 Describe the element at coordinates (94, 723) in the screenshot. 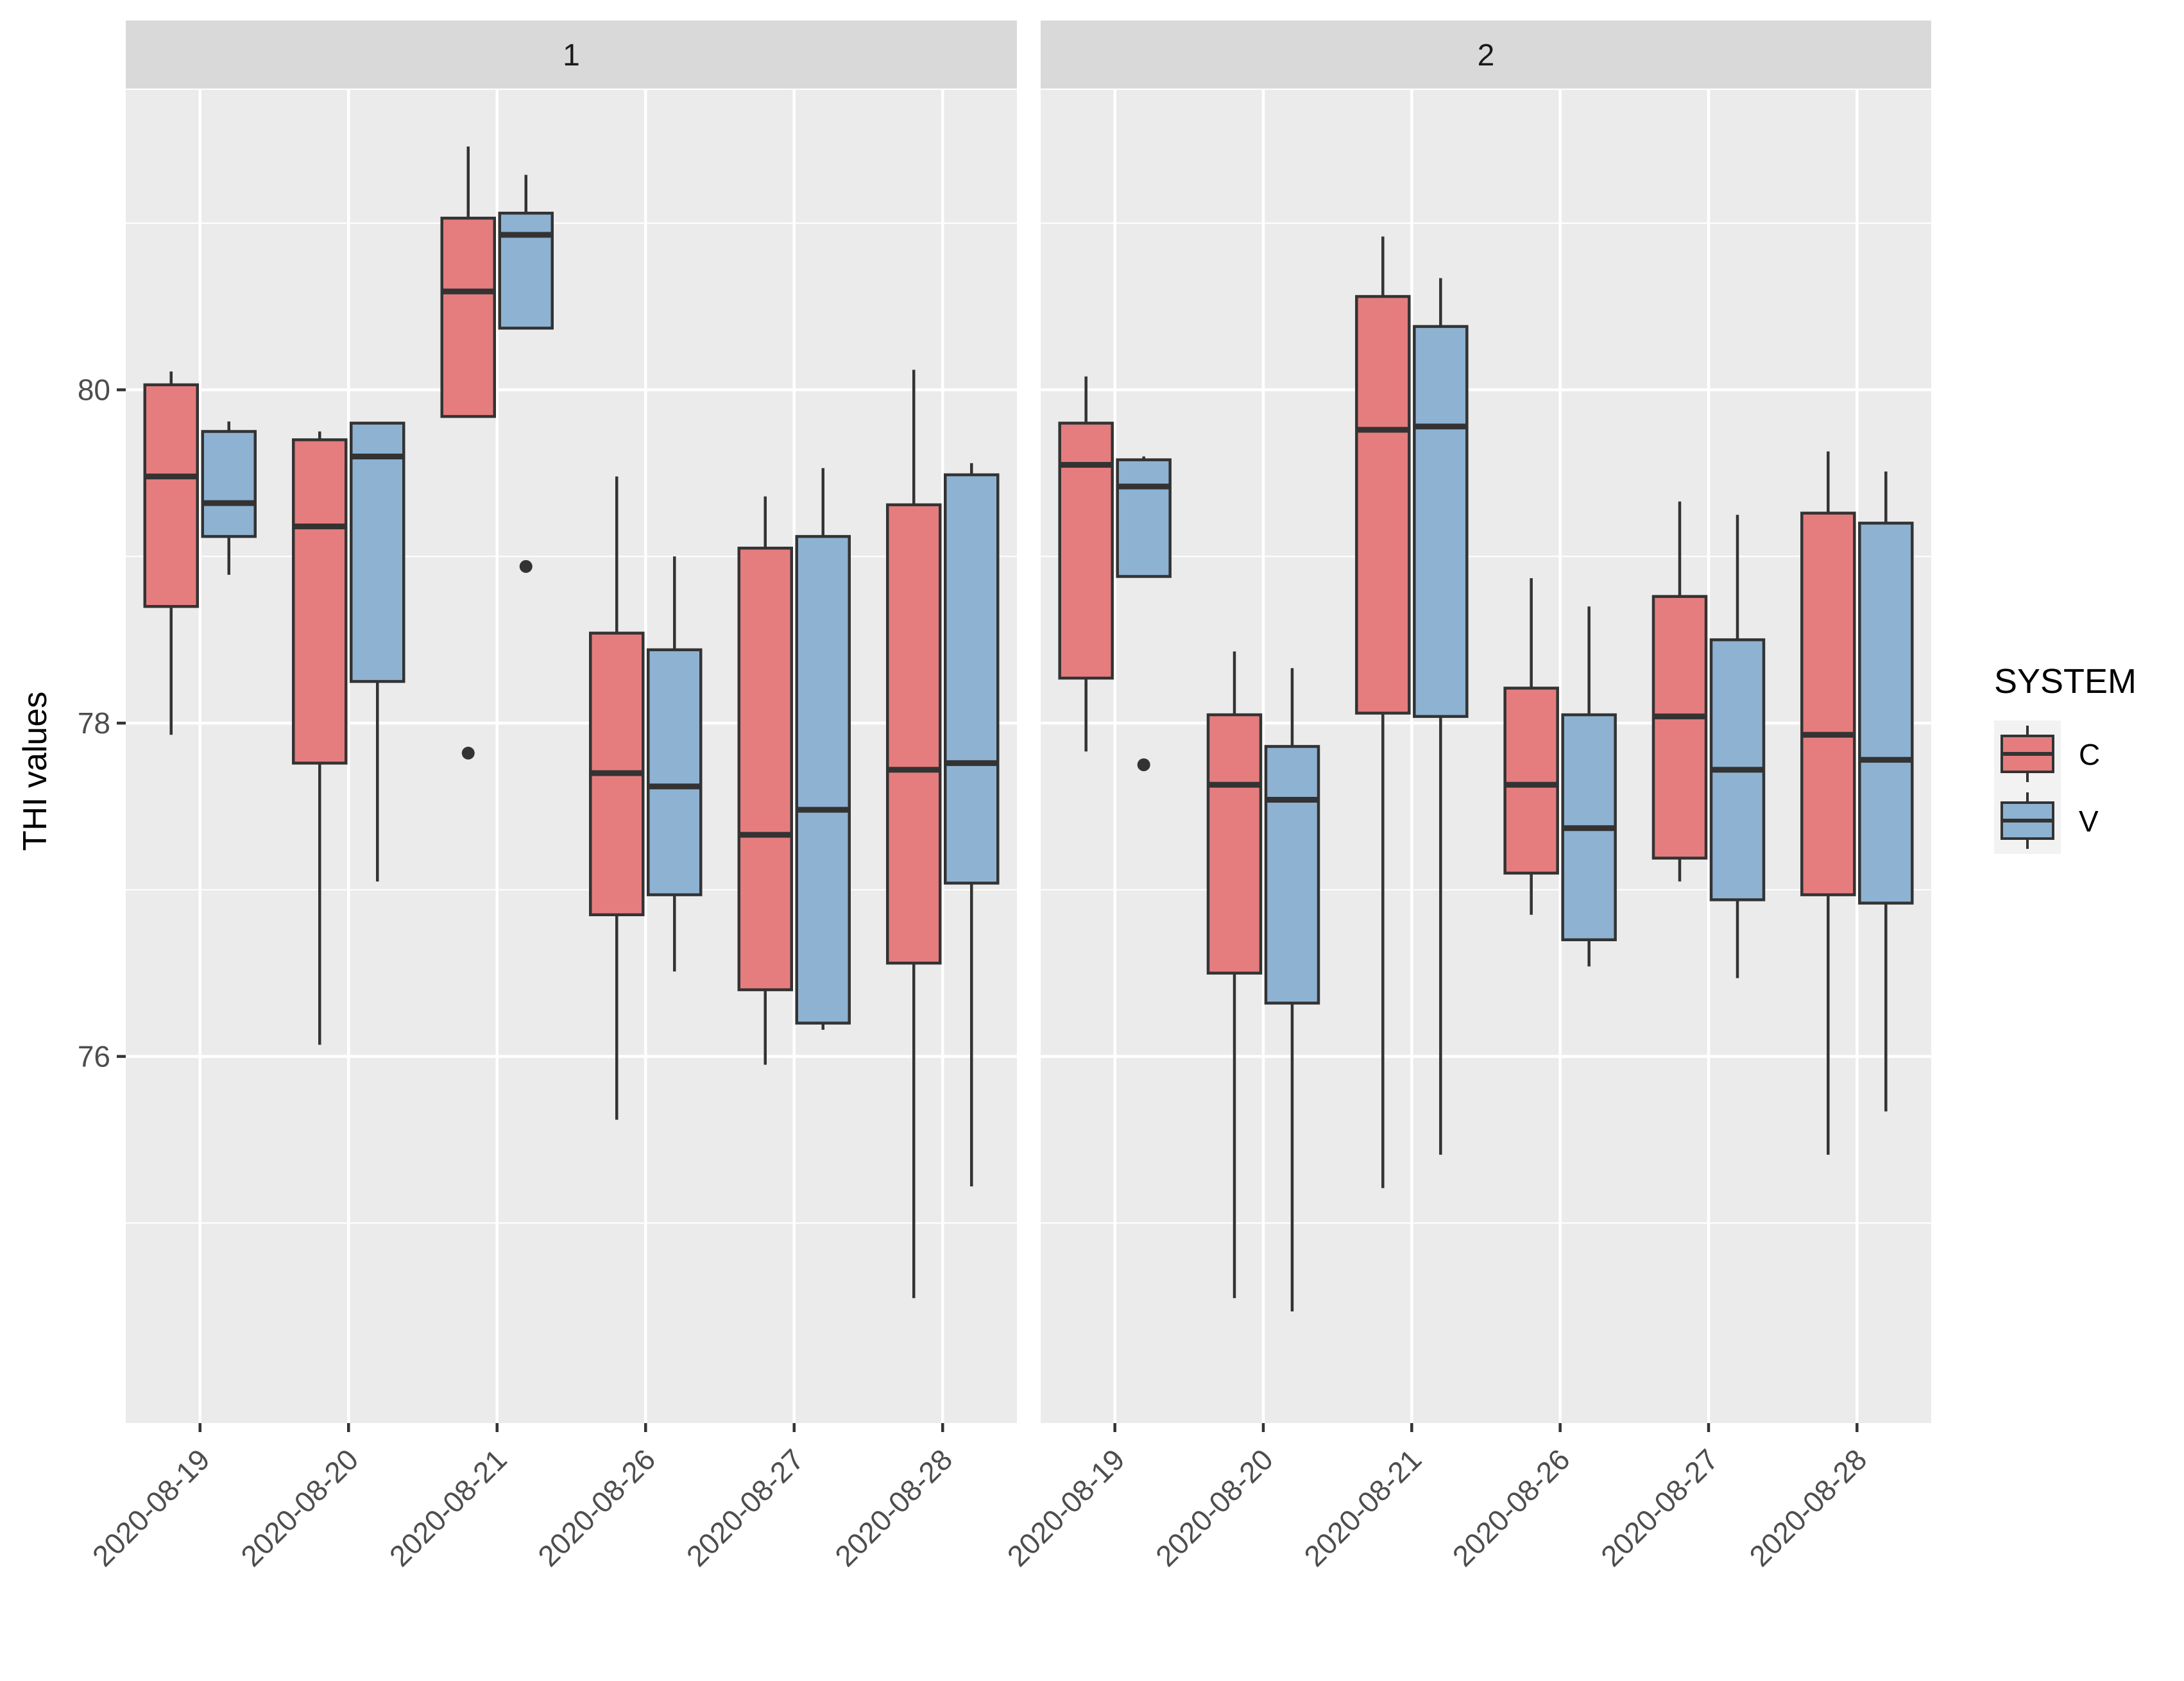

I see `y-tick-label: 78` at that location.